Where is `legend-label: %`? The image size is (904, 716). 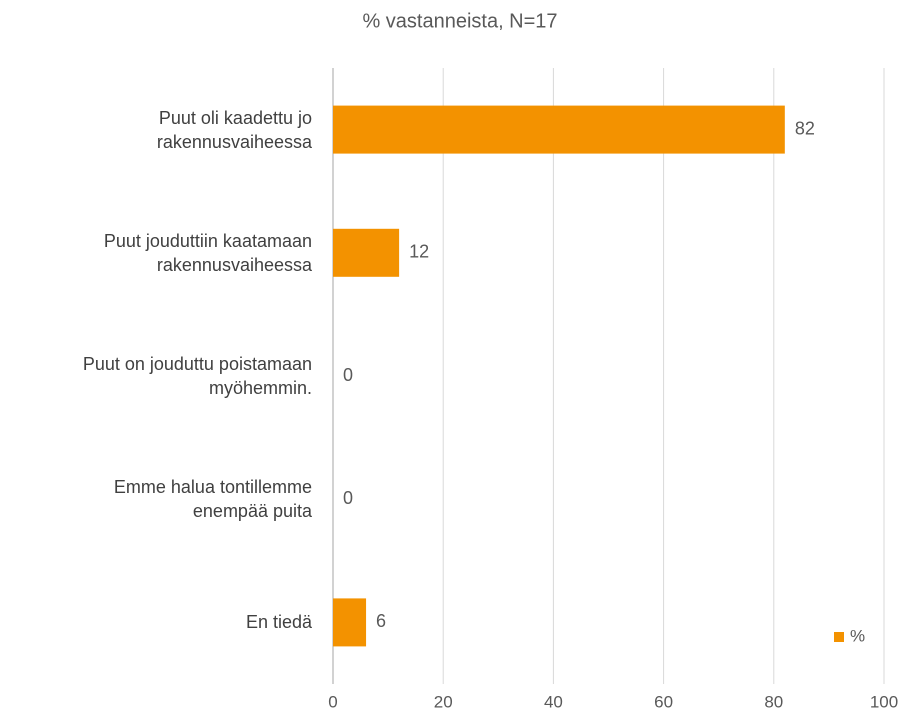 legend-label: % is located at coordinates (857, 635).